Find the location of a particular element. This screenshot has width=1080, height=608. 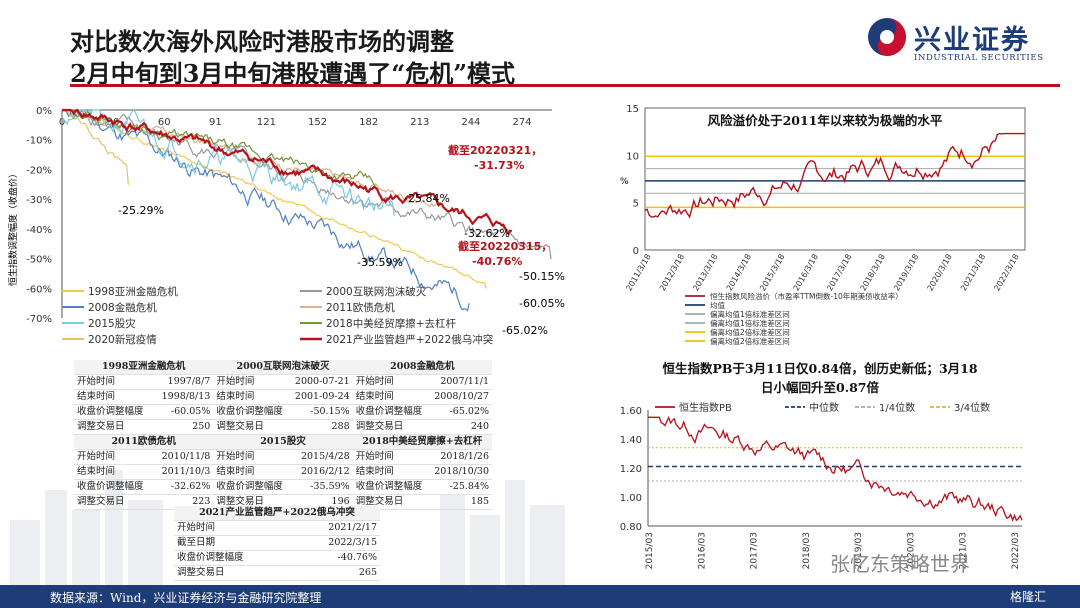

y-tick-label: -20% is located at coordinates (39, 170).